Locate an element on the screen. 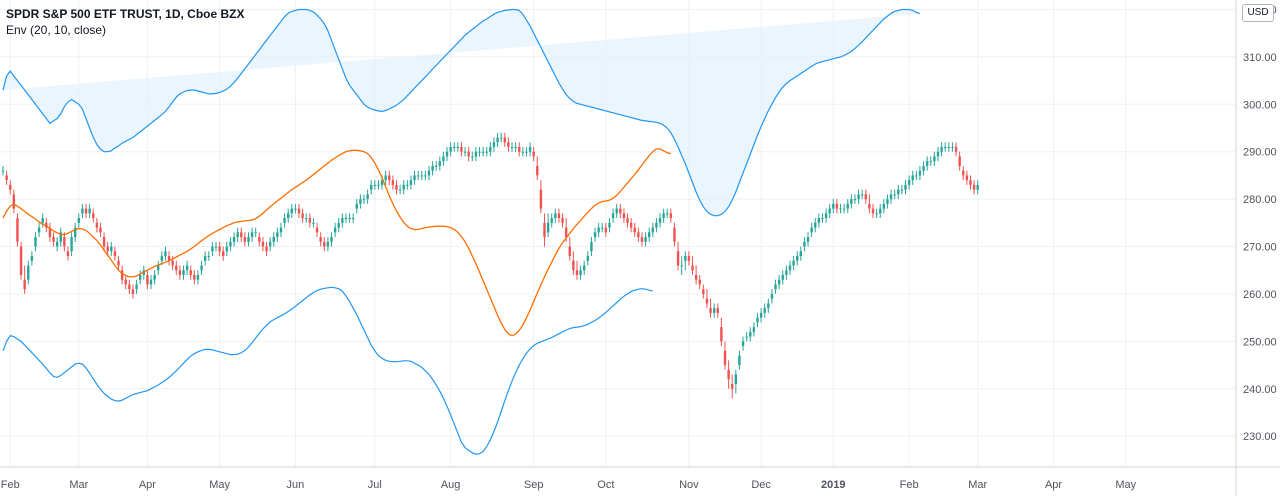 The height and width of the screenshot is (496, 1280). y-tick-label: 270.00 is located at coordinates (1260, 248).